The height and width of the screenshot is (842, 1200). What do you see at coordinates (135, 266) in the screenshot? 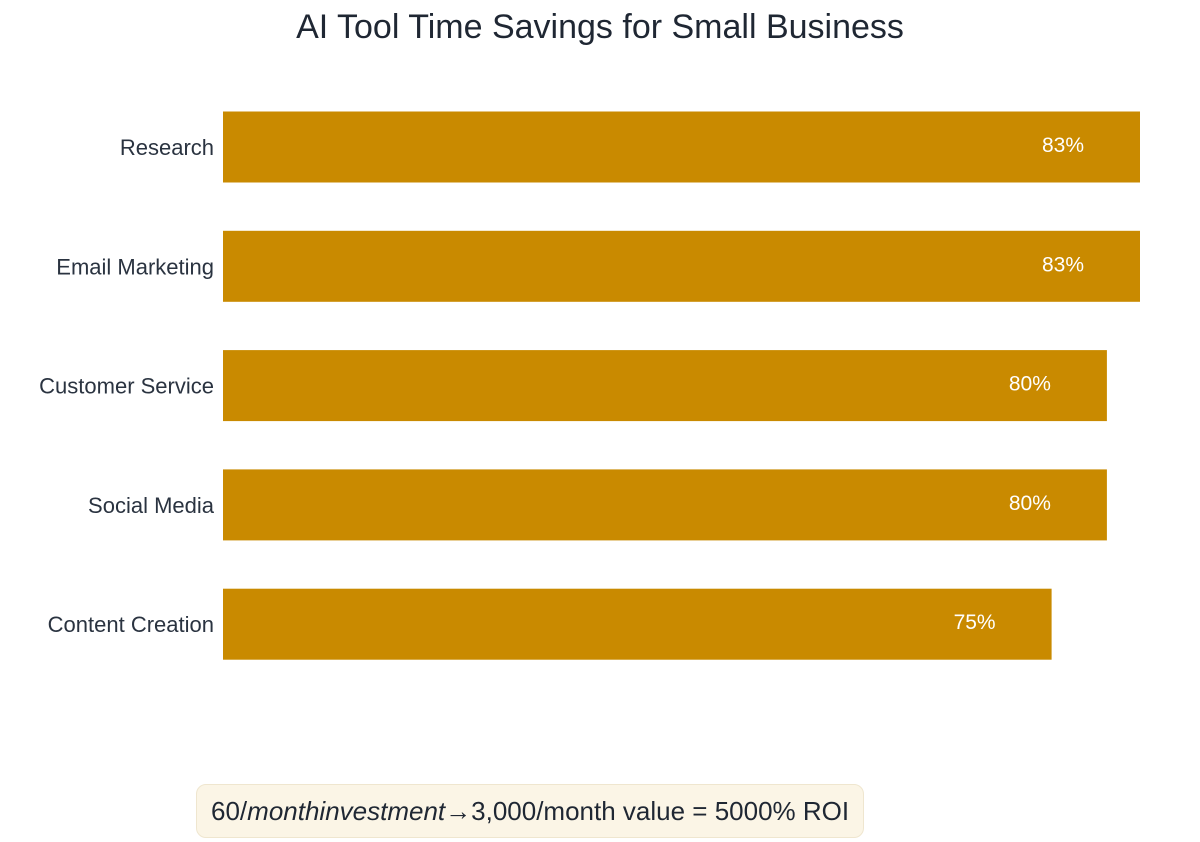
I see `category-label: Email Marketing` at bounding box center [135, 266].